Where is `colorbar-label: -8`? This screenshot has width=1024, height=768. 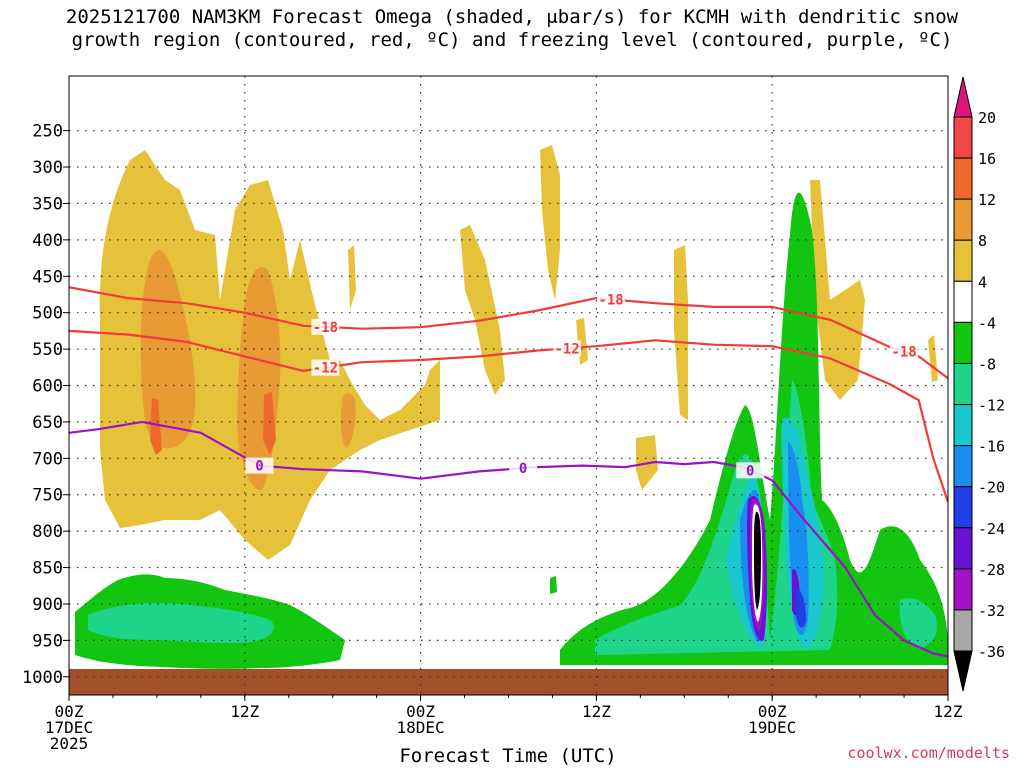 colorbar-label: -8 is located at coordinates (987, 364).